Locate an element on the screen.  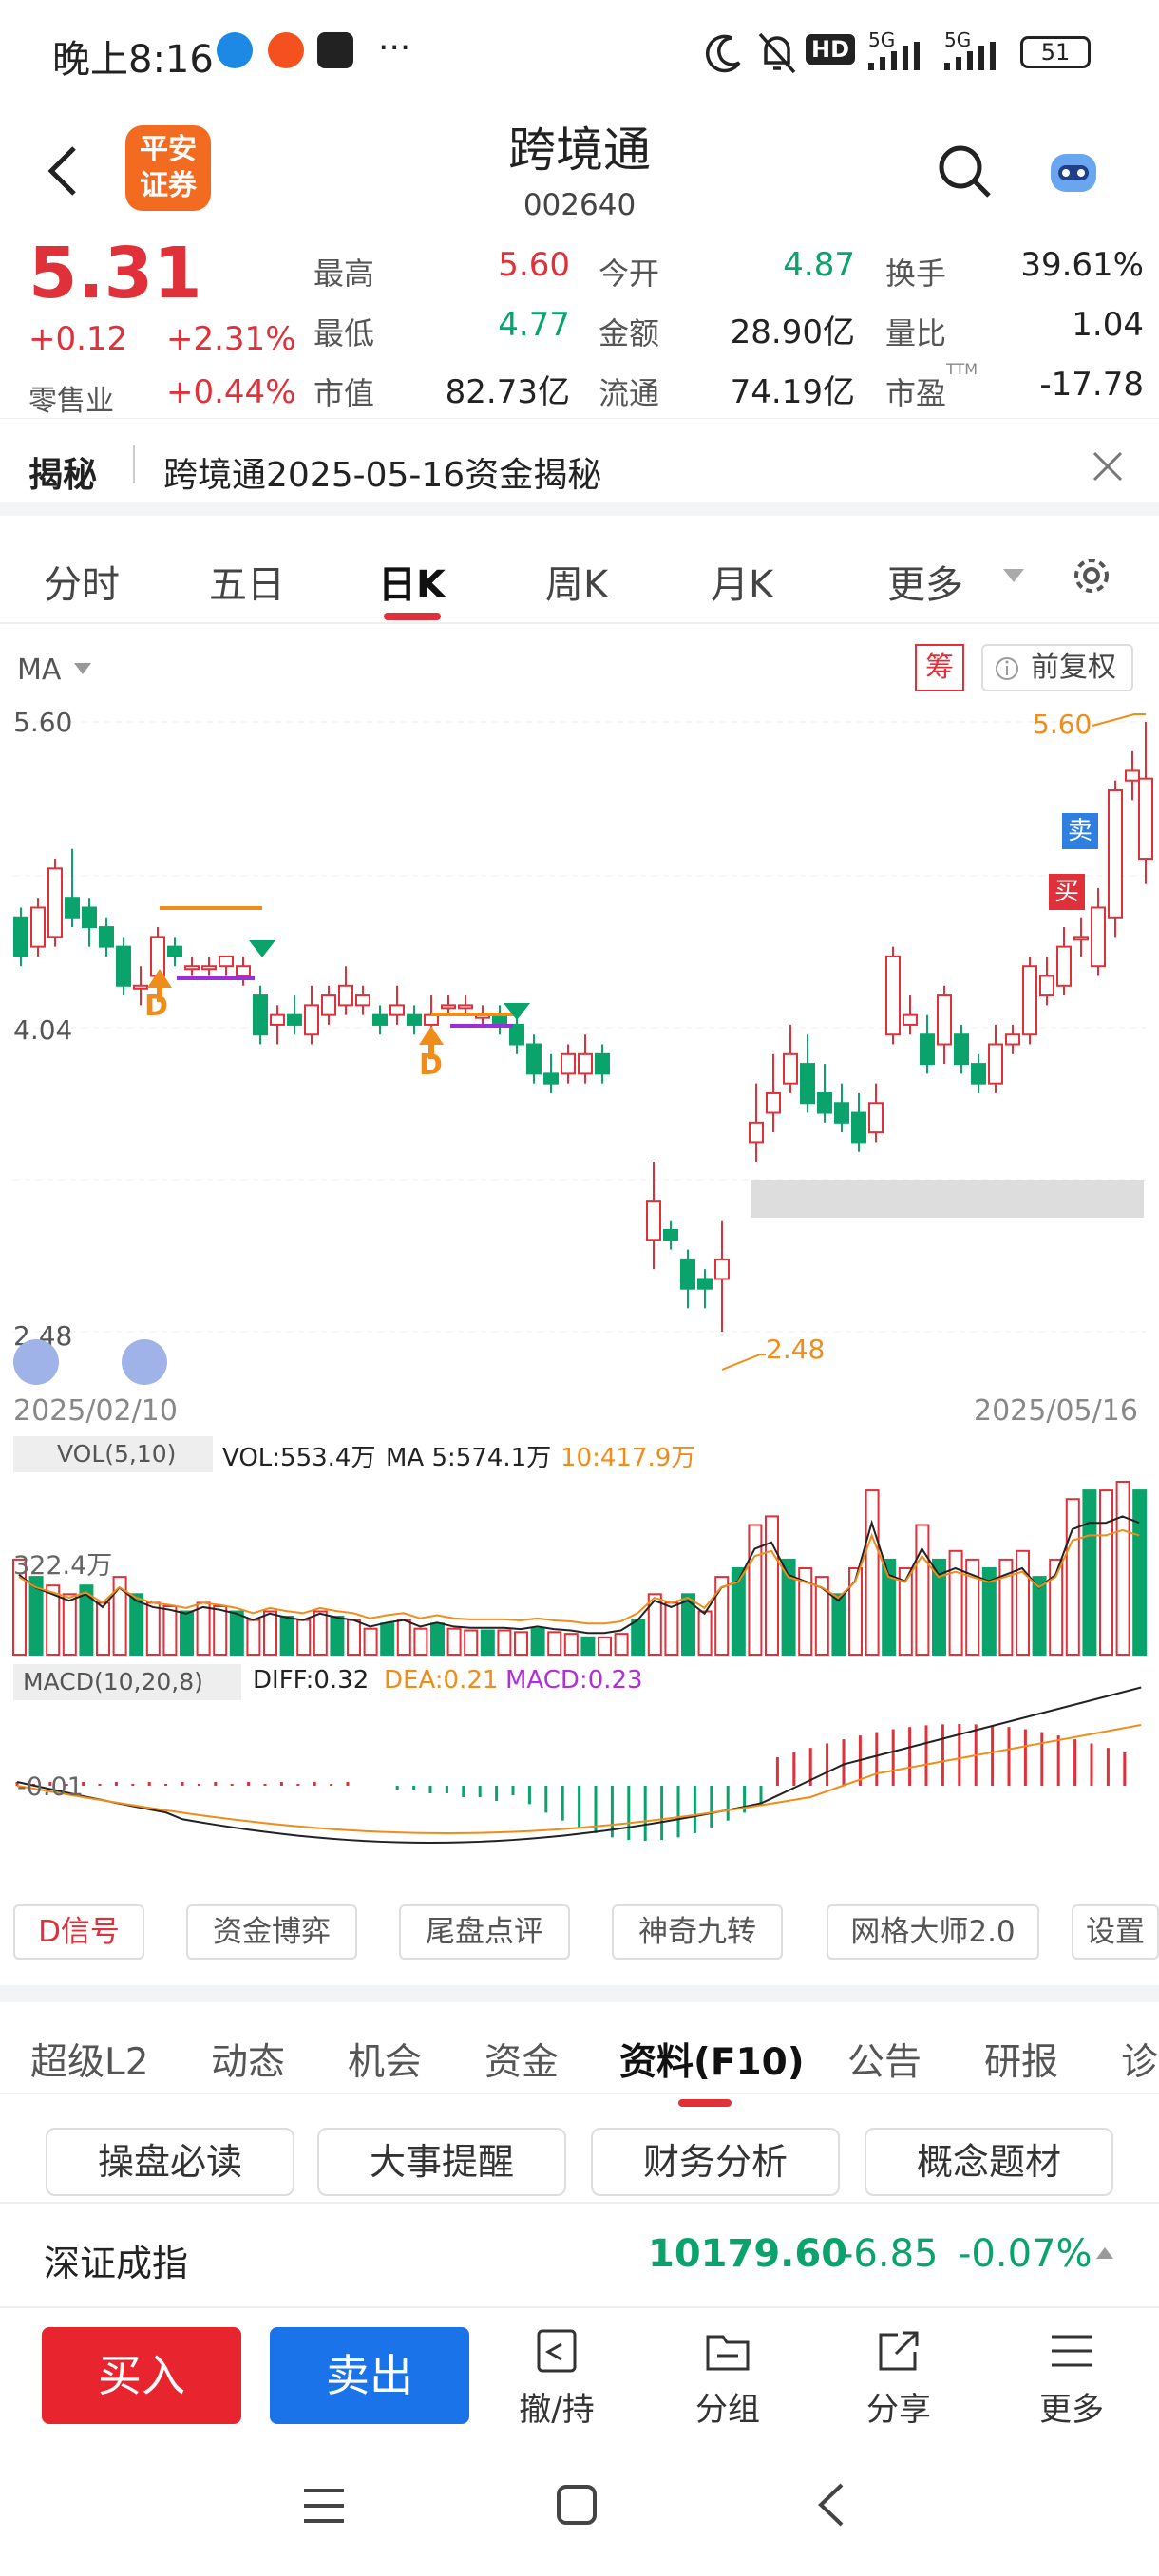
back-icon is located at coordinates (63, 170).